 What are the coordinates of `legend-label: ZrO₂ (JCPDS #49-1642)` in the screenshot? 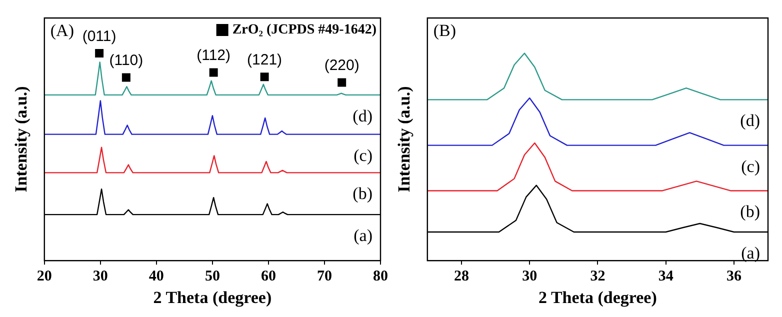 It's located at (304, 30).